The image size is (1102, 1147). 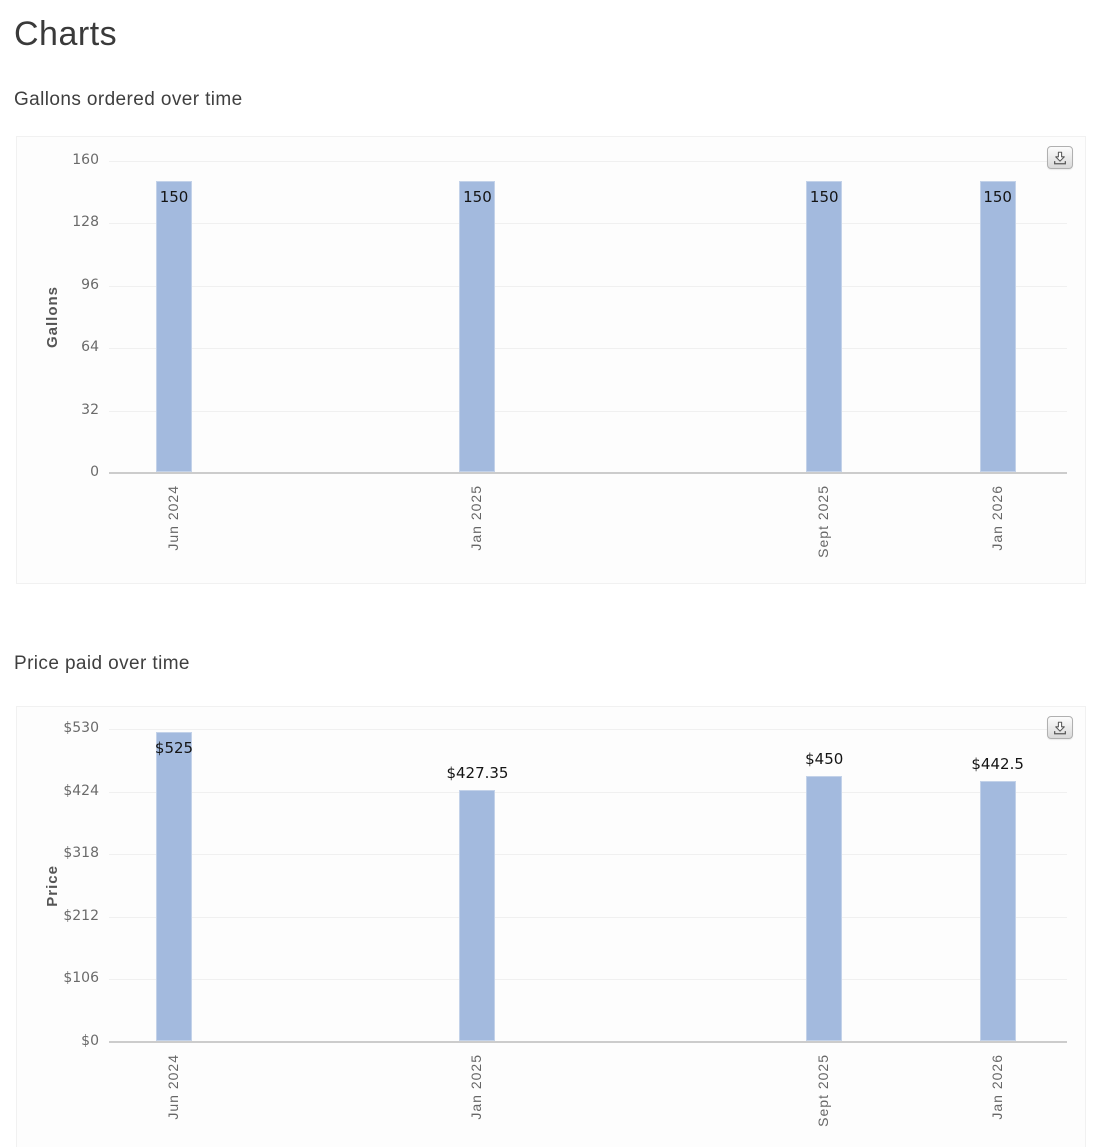 I want to click on y-tick-label: $318, so click(x=81, y=853).